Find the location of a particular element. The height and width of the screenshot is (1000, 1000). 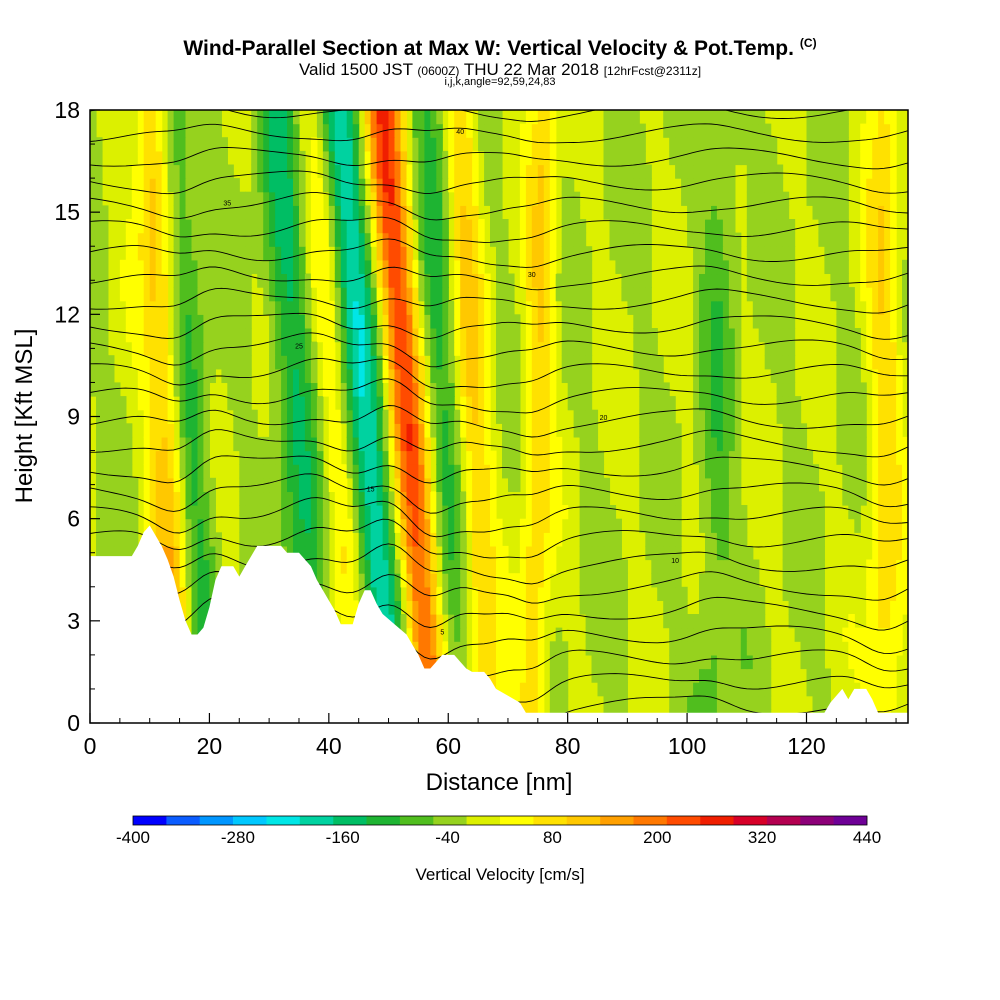

isentrope-label: 35 is located at coordinates (227, 203).